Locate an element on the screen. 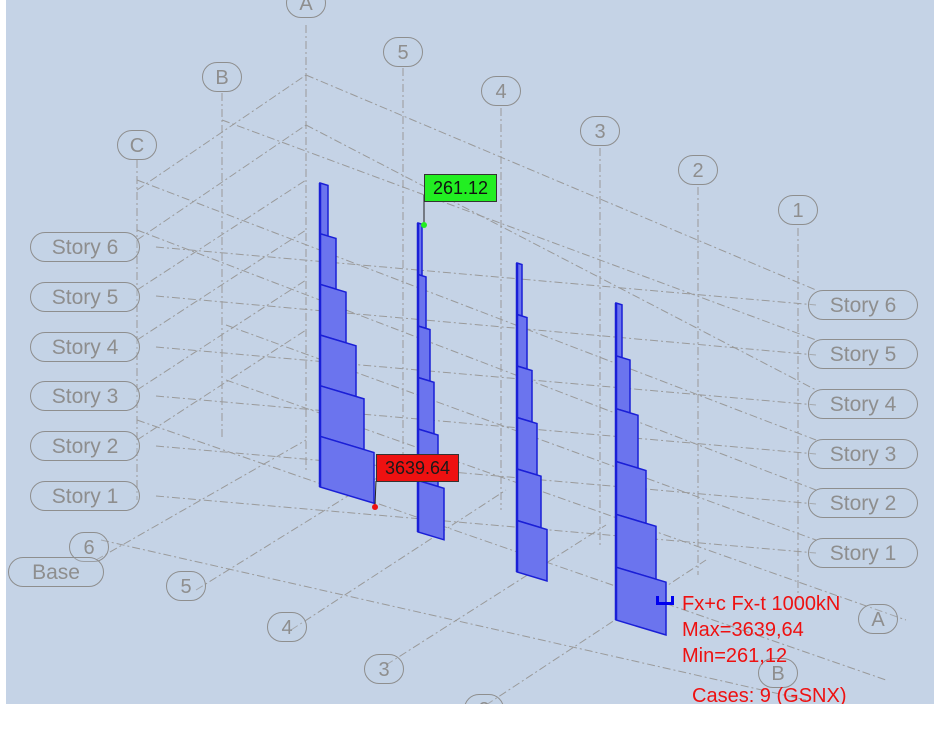 Image resolution: width=934 pixels, height=731 pixels. max-marker is located at coordinates (375, 507).